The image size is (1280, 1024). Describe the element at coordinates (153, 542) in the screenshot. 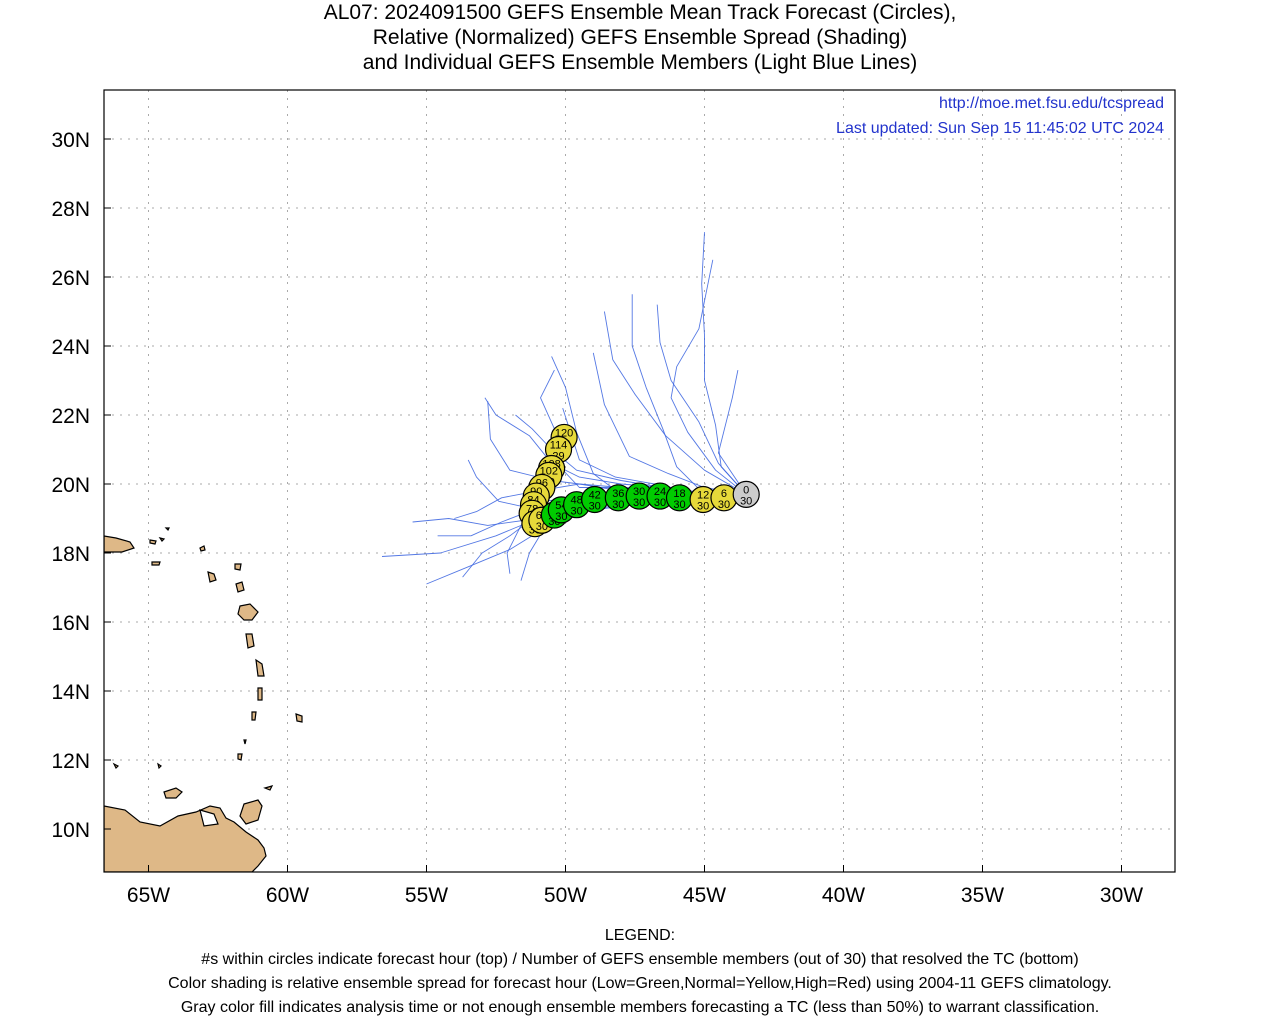

I see `virgin-islands` at that location.